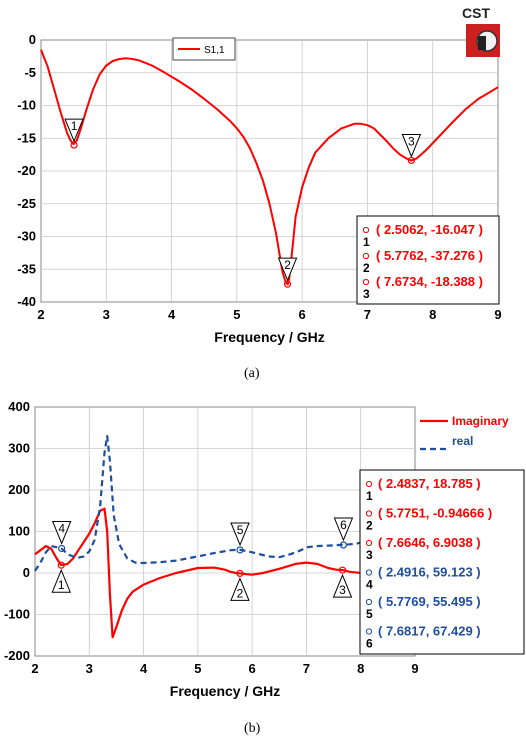  What do you see at coordinates (342, 590) in the screenshot?
I see `marker-number: 3` at bounding box center [342, 590].